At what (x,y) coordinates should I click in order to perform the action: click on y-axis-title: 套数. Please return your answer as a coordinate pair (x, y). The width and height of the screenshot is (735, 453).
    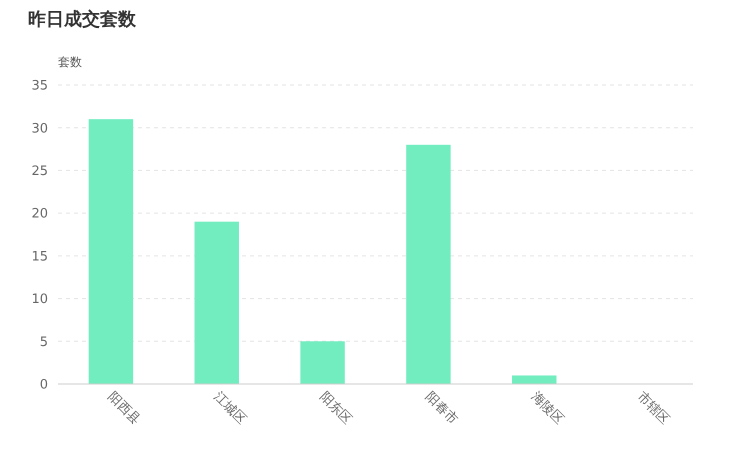
    Looking at the image, I should click on (70, 62).